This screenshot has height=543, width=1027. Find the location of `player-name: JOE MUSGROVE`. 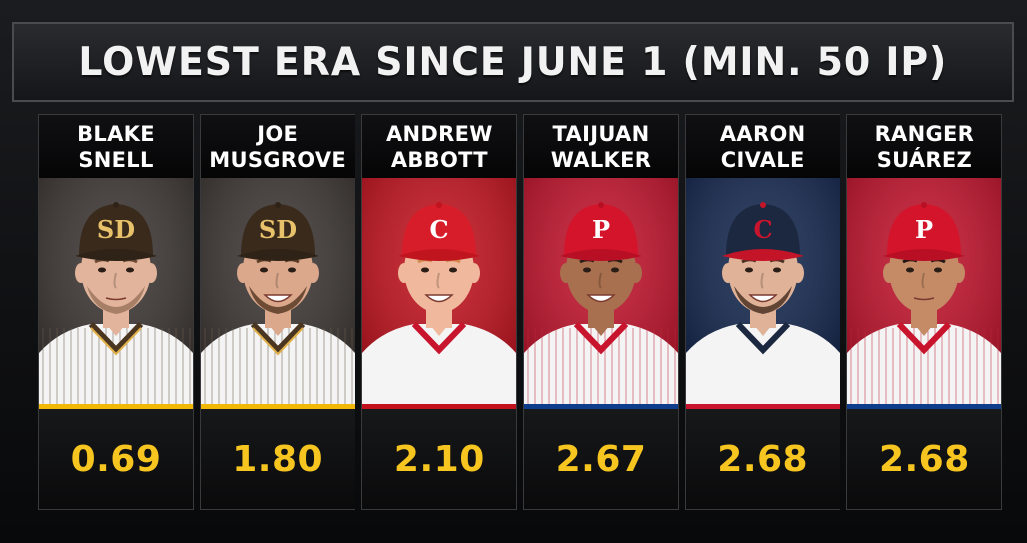

player-name: JOE MUSGROVE is located at coordinates (277, 146).